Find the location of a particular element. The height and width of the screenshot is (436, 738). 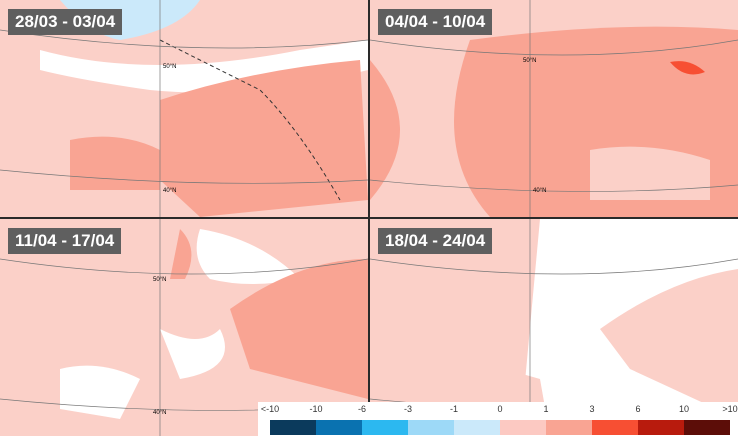

legend-tick-label: -10 is located at coordinates (316, 409).